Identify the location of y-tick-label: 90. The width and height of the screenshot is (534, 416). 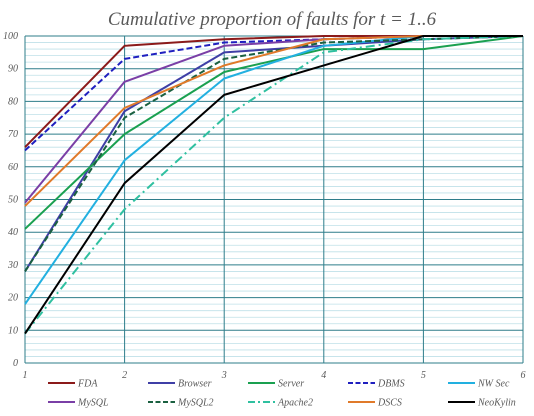
(13, 69).